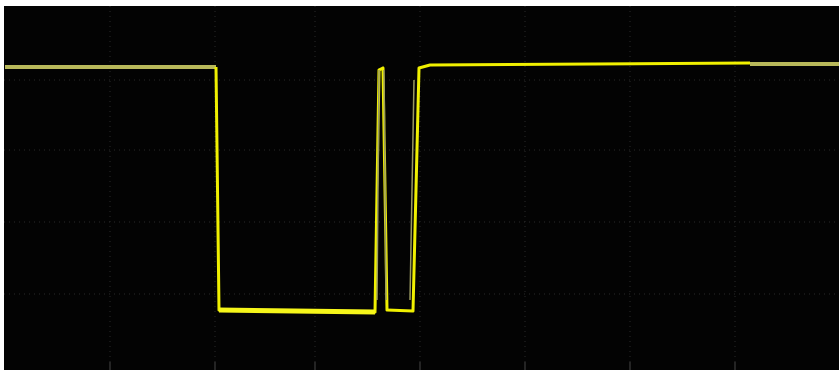 This screenshot has height=370, width=839. I want to click on waveform-edge, so click(395, 185).